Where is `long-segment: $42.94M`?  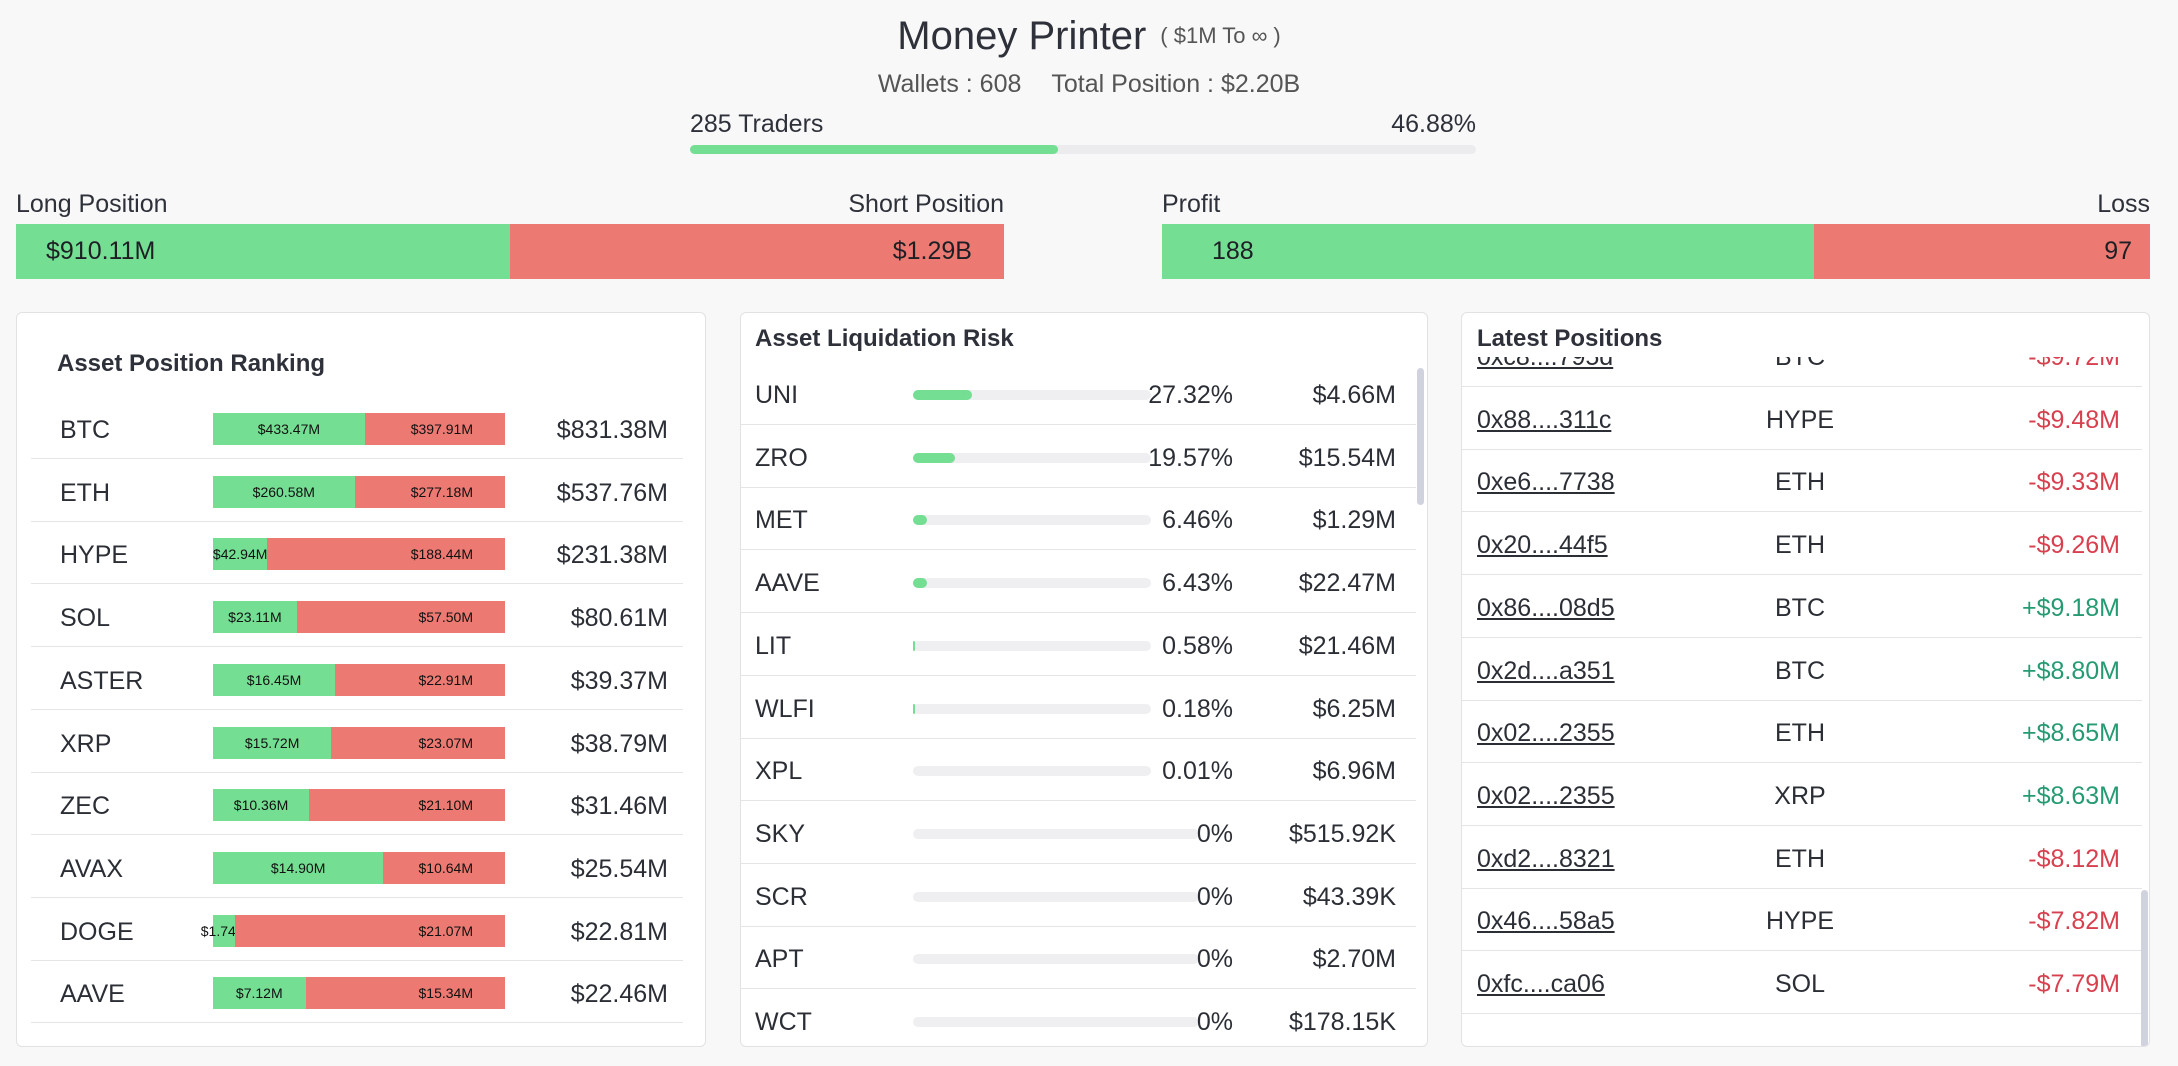 long-segment: $42.94M is located at coordinates (240, 554).